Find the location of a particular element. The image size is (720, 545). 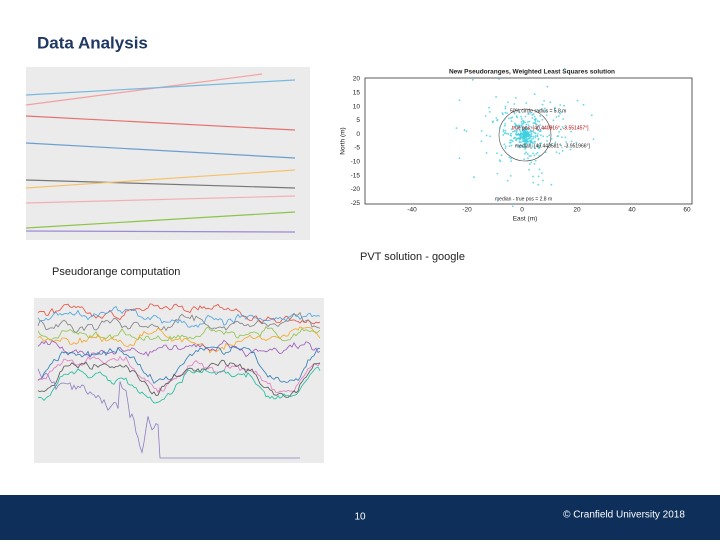

y-tick-label: 0 is located at coordinates (358, 134).